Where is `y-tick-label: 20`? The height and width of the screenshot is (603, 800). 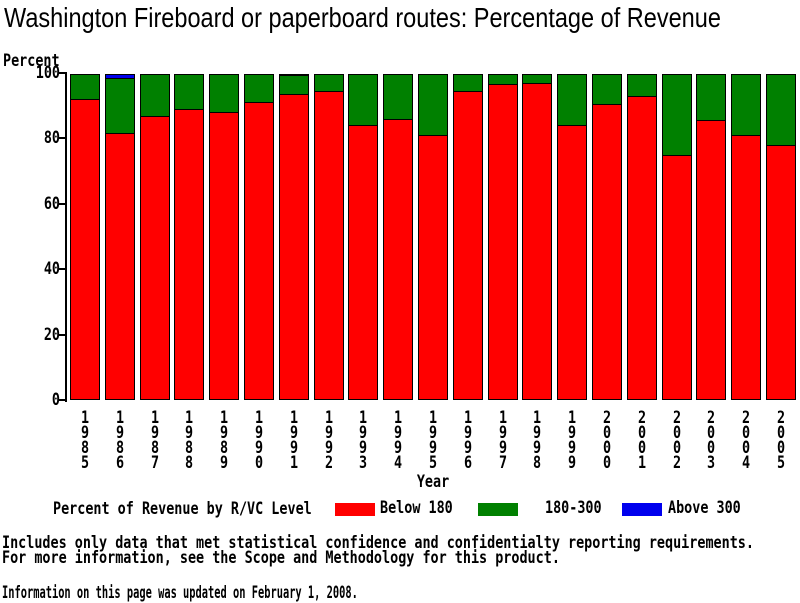 y-tick-label: 20 is located at coordinates (51, 334).